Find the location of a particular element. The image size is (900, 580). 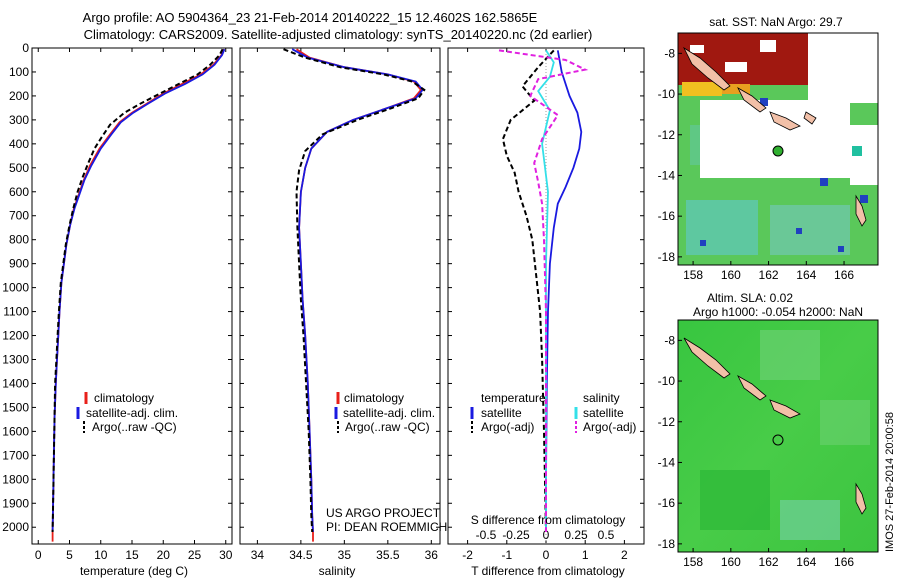

sla-argo-marker is located at coordinates (778, 440).